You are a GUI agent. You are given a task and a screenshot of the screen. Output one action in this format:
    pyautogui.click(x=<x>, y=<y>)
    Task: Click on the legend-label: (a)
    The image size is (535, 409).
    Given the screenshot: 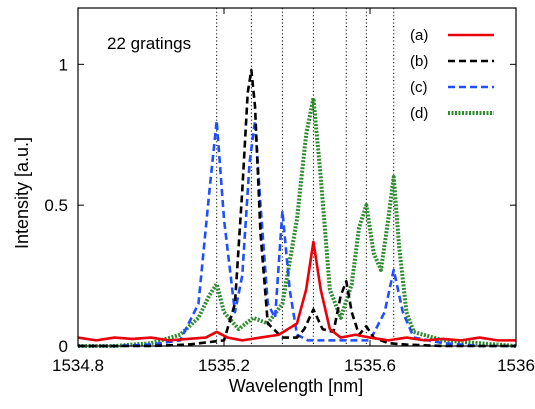 What is the action you would take?
    pyautogui.click(x=419, y=35)
    